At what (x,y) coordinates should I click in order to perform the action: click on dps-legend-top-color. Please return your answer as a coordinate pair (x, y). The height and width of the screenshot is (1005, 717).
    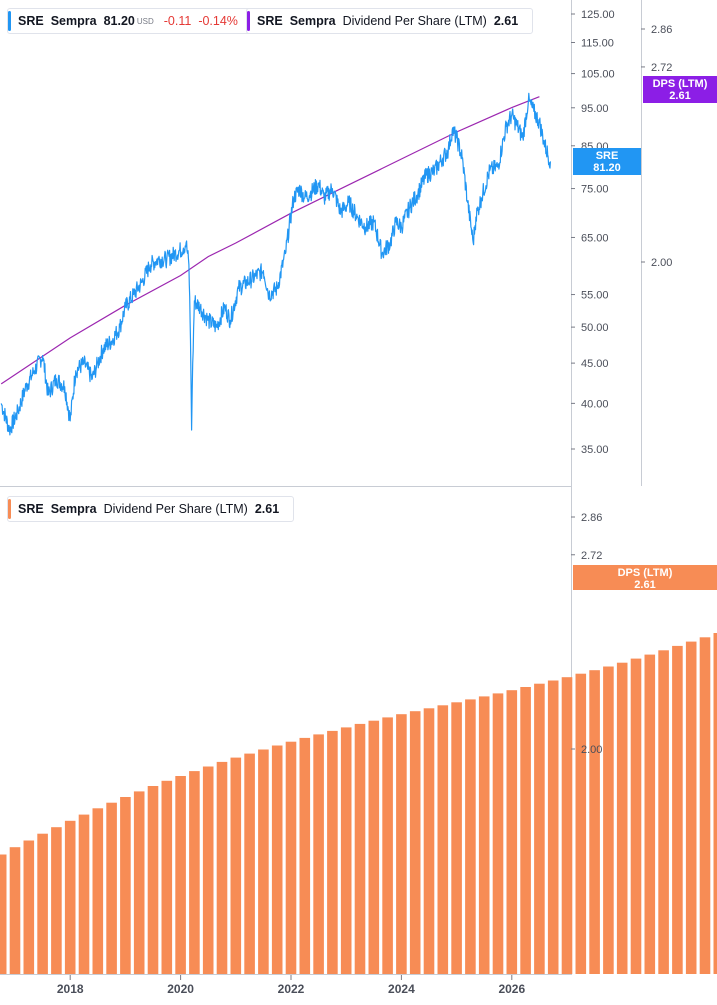
    Looking at the image, I should click on (248, 21).